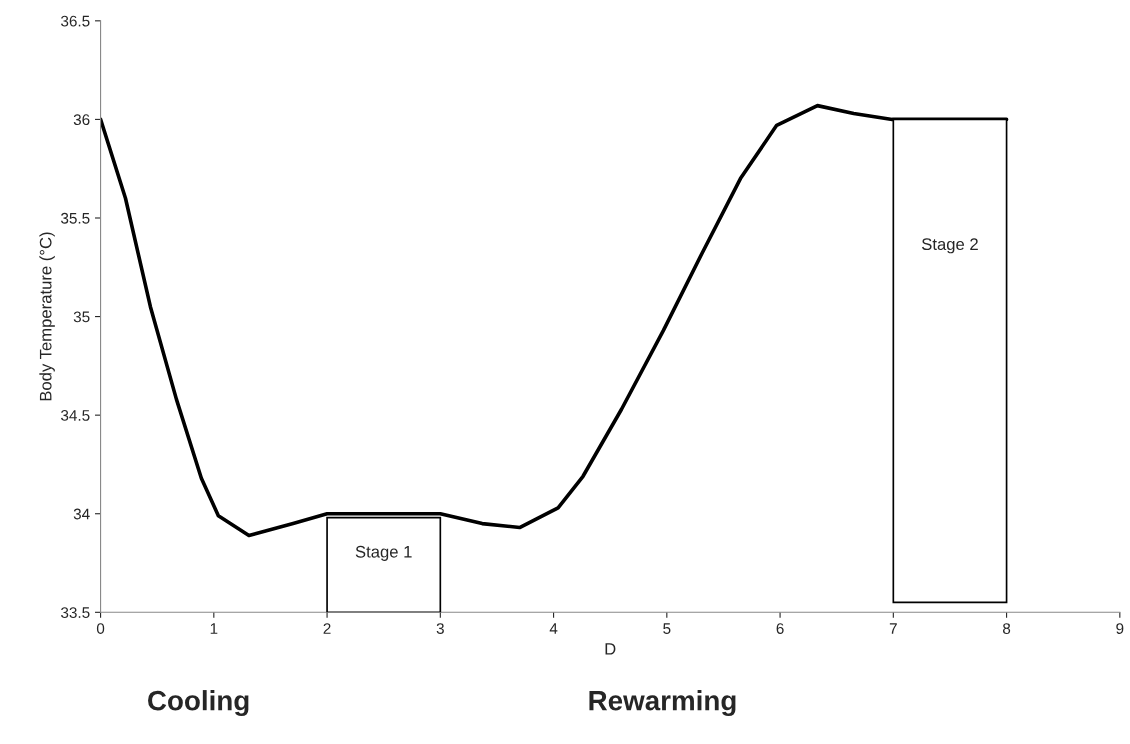  I want to click on y-tick-label: 36, so click(81, 120).